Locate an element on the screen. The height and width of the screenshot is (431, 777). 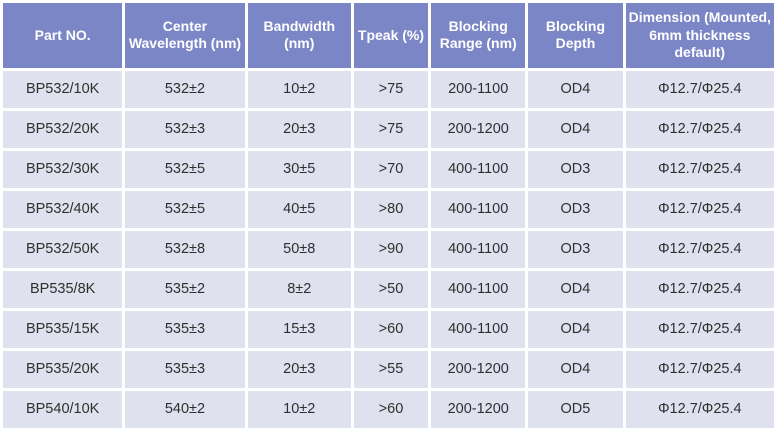
table-cell: BP540/10K is located at coordinates (63, 409).